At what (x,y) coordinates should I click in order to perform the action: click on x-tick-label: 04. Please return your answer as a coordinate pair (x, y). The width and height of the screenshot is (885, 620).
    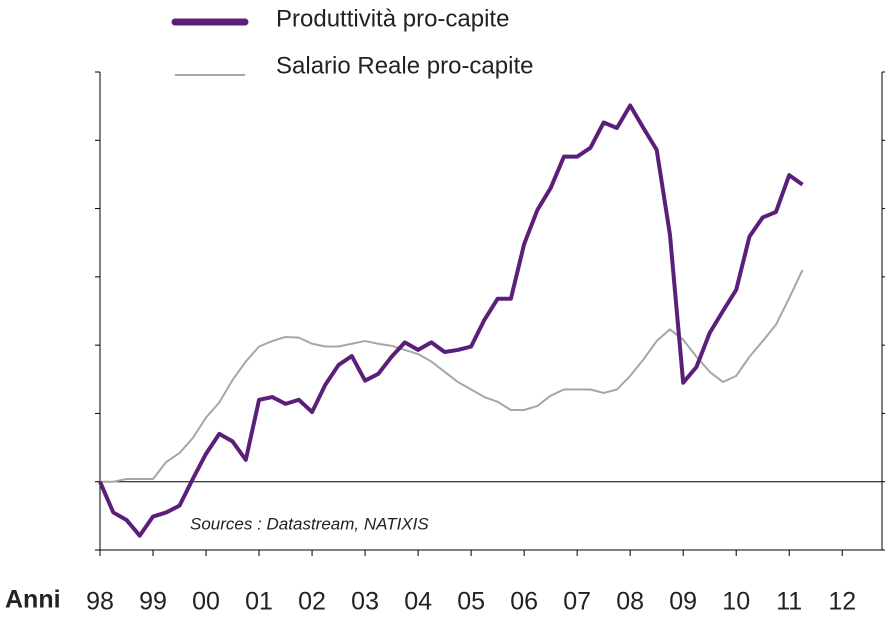
    Looking at the image, I should click on (418, 602).